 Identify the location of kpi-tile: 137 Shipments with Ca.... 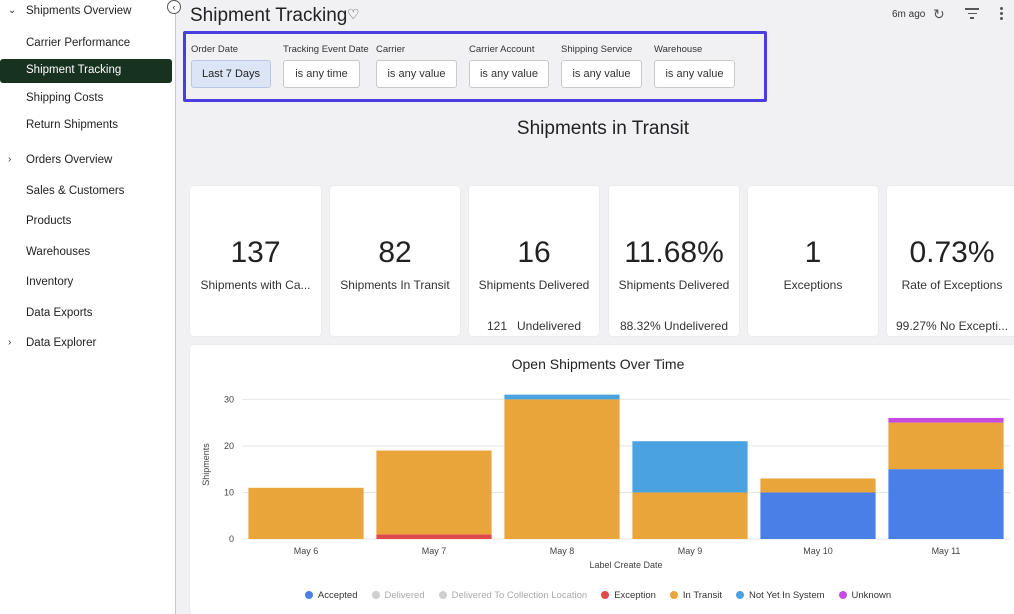
(255, 261).